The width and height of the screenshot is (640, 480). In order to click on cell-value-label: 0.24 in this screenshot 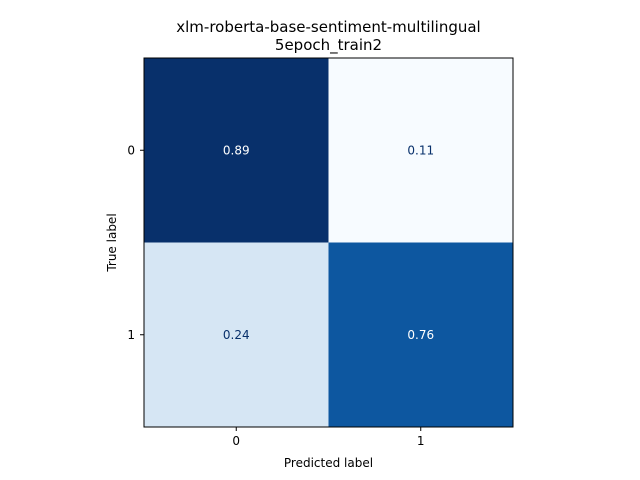, I will do `click(236, 335)`.